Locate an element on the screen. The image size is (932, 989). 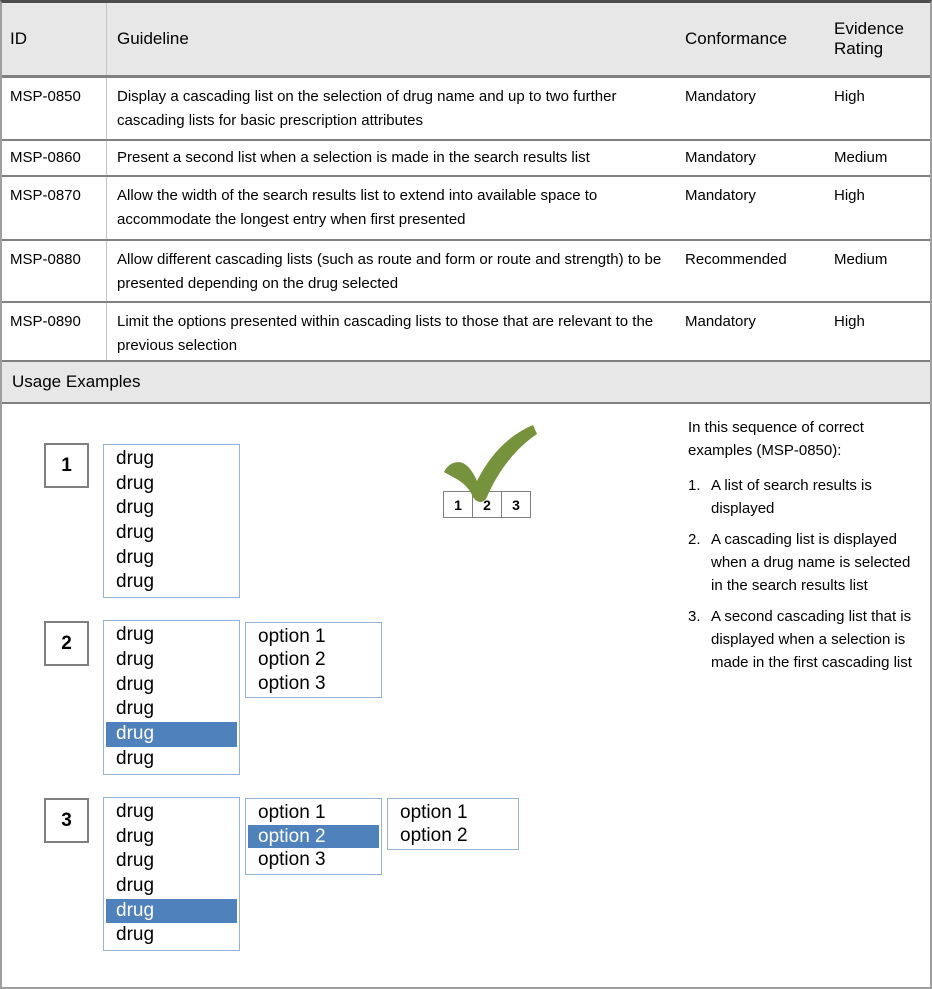
checkmark-icon is located at coordinates (490, 463).